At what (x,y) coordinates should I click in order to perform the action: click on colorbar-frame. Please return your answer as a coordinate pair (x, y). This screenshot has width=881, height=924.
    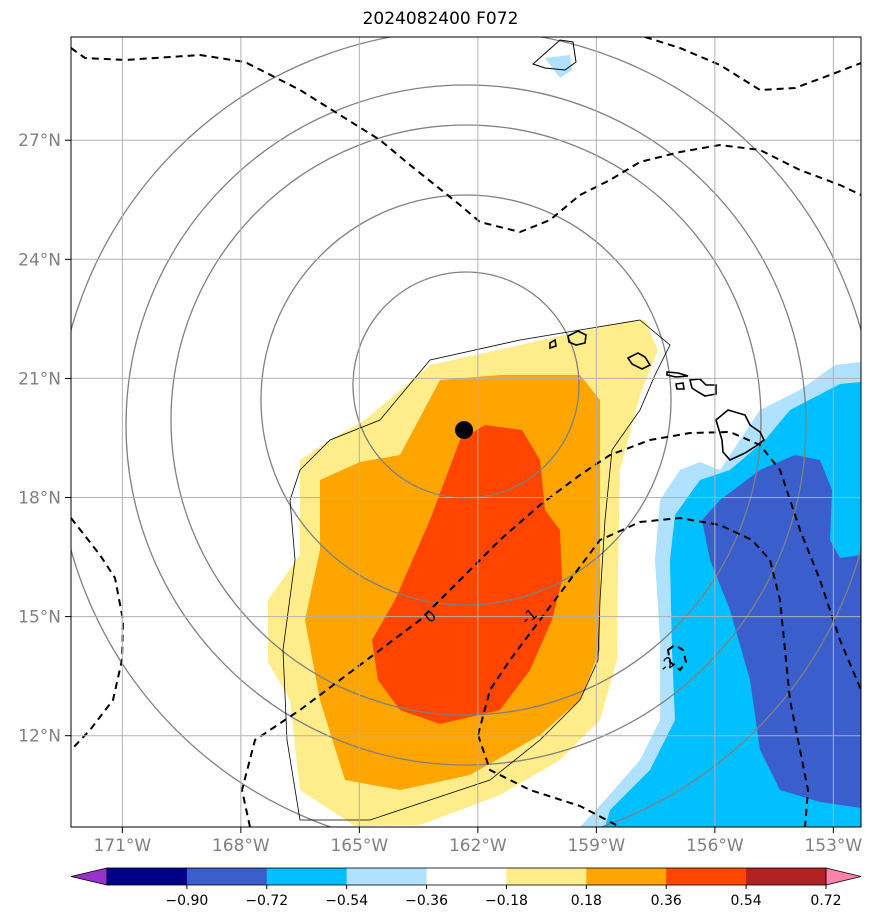
    Looking at the image, I should click on (466, 876).